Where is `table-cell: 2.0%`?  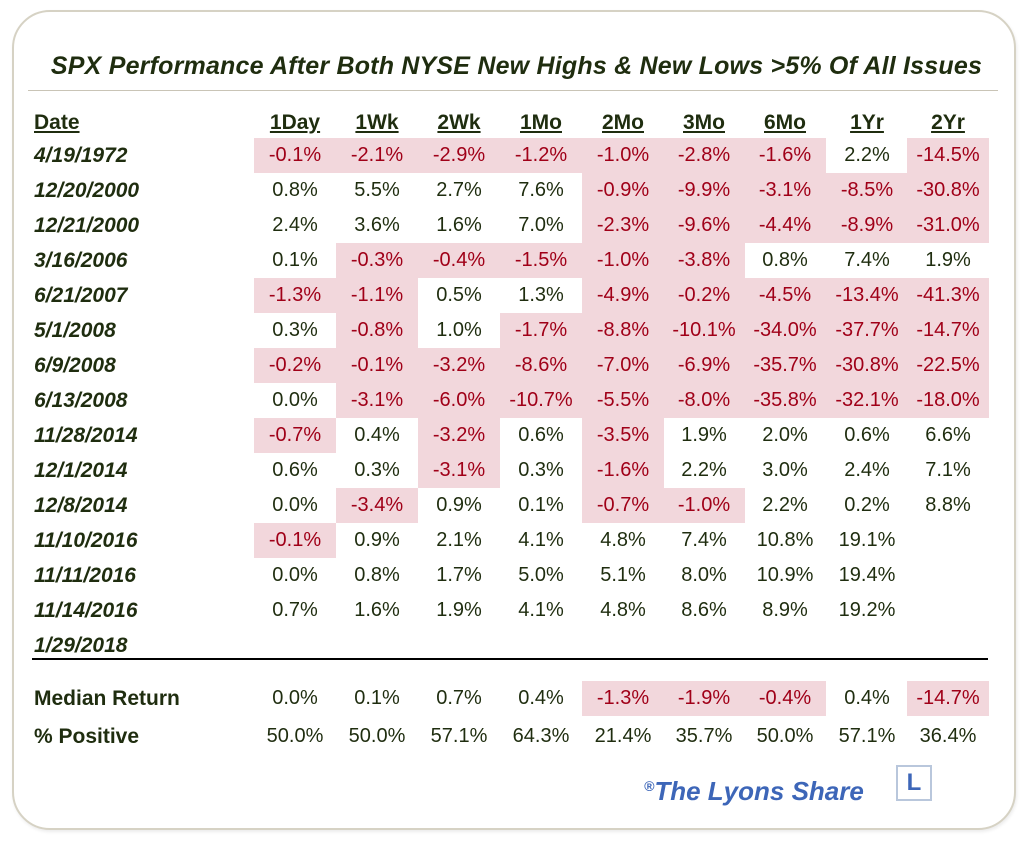 table-cell: 2.0% is located at coordinates (785, 435).